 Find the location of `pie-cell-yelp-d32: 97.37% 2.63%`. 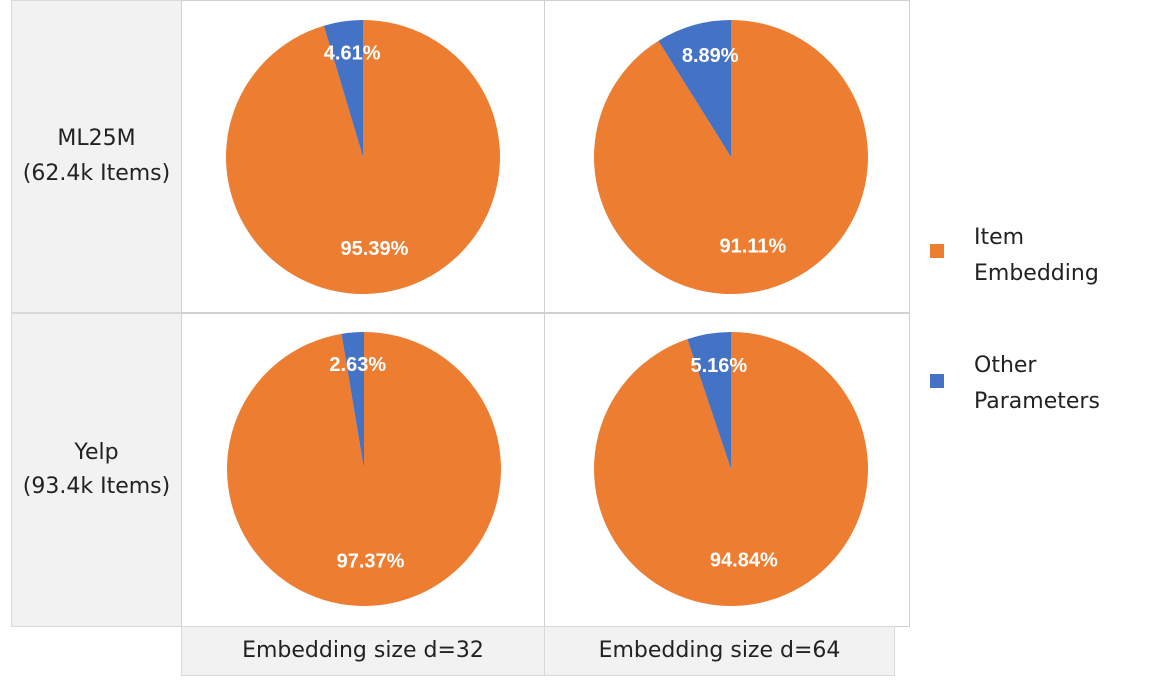

pie-cell-yelp-d32: 97.37% 2.63% is located at coordinates (363, 470).